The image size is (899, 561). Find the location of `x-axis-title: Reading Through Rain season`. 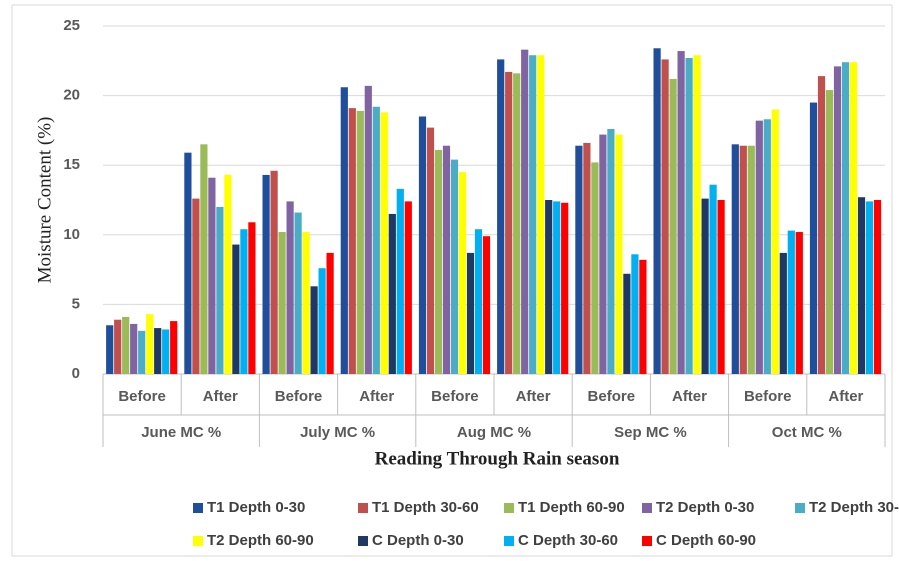

x-axis-title: Reading Through Rain season is located at coordinates (497, 458).